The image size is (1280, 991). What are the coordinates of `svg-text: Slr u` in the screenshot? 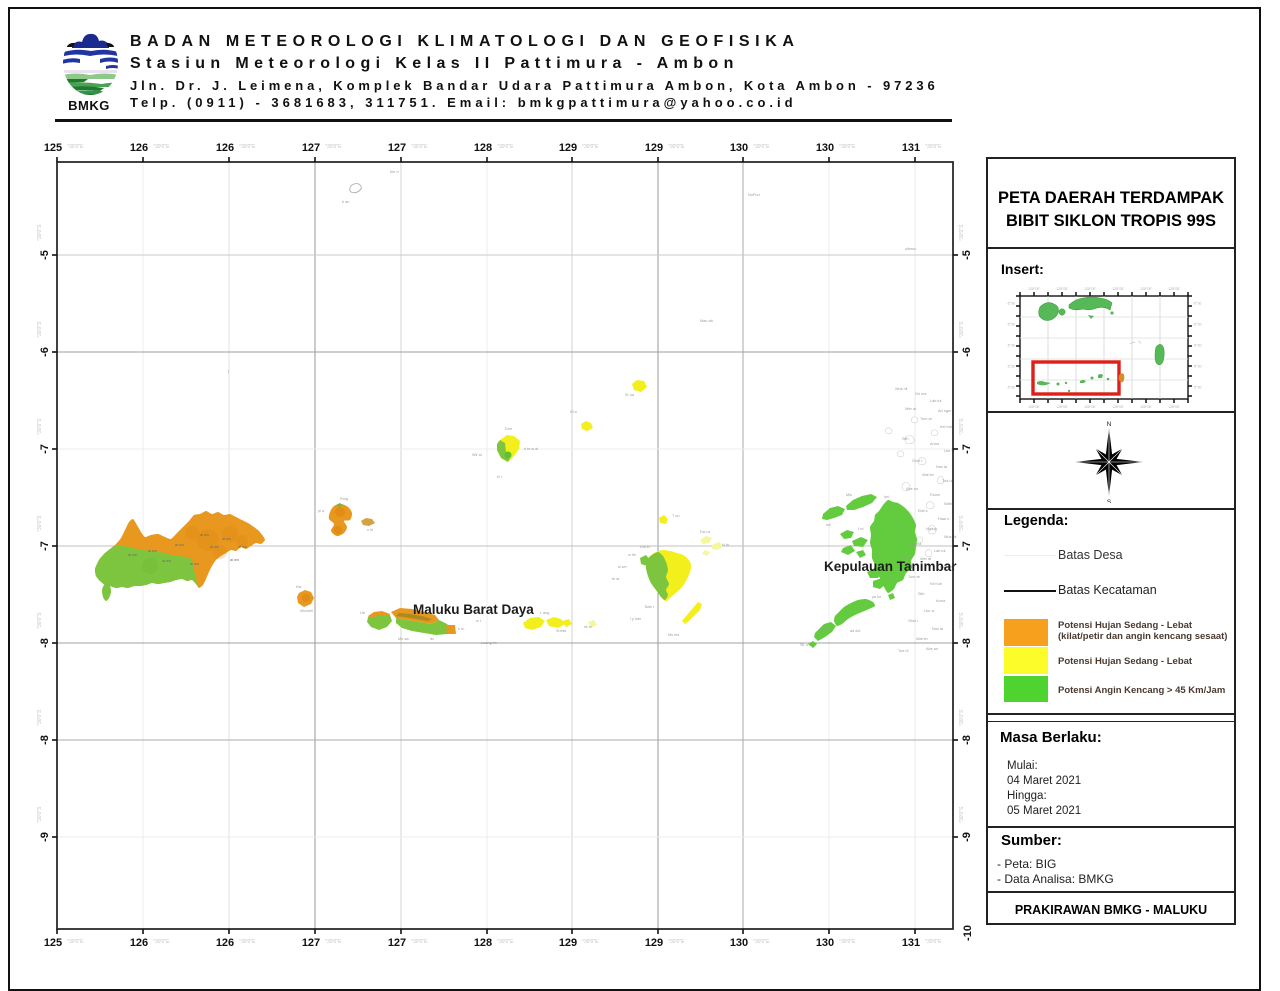 It's located at (804, 645).